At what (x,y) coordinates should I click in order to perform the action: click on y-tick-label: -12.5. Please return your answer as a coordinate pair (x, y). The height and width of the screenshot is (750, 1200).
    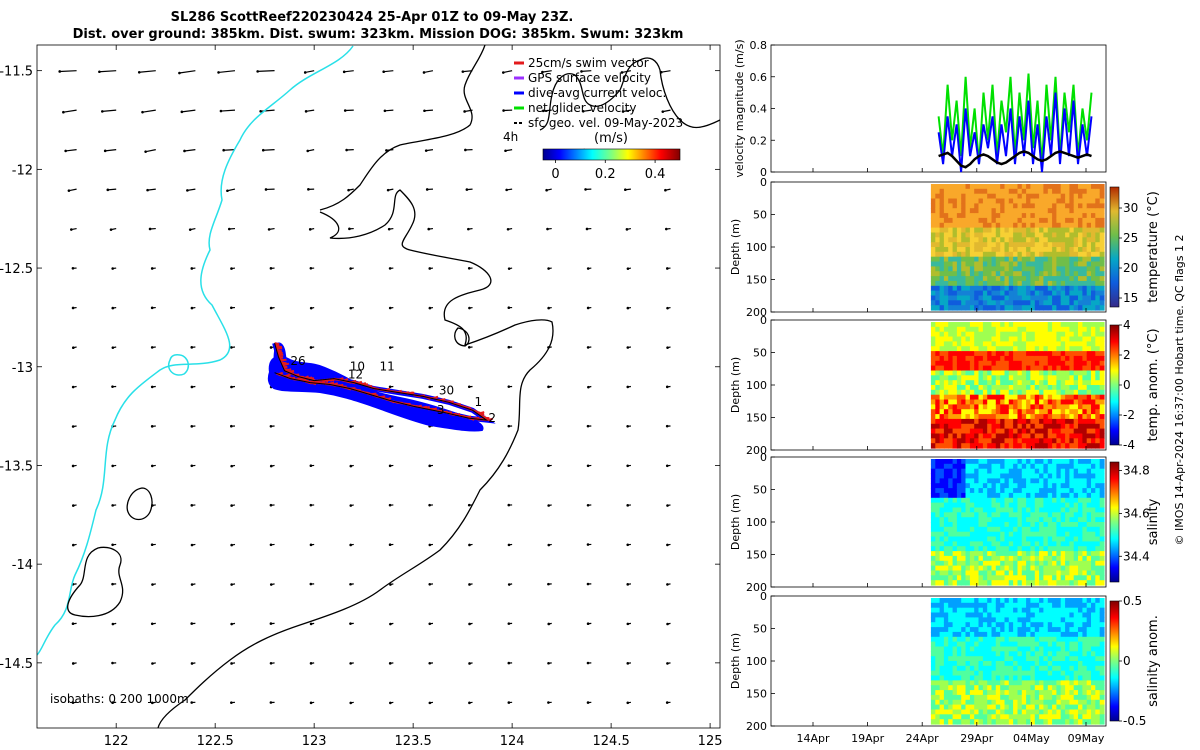
    Looking at the image, I should click on (16, 269).